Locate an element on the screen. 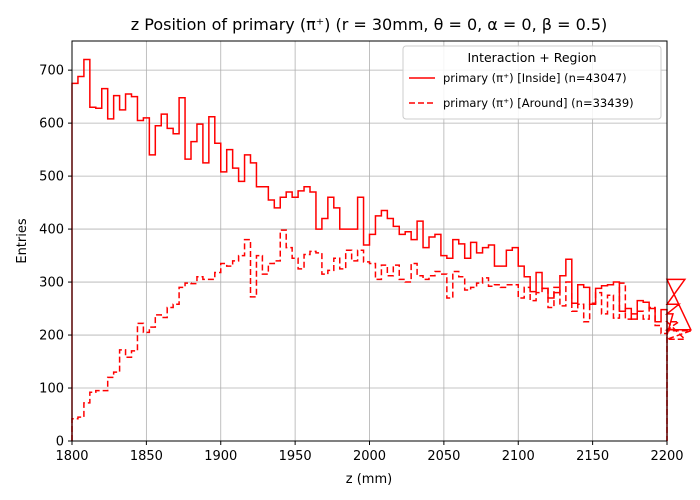 This screenshot has width=700, height=500. y-tick-label: 600 is located at coordinates (51, 124).